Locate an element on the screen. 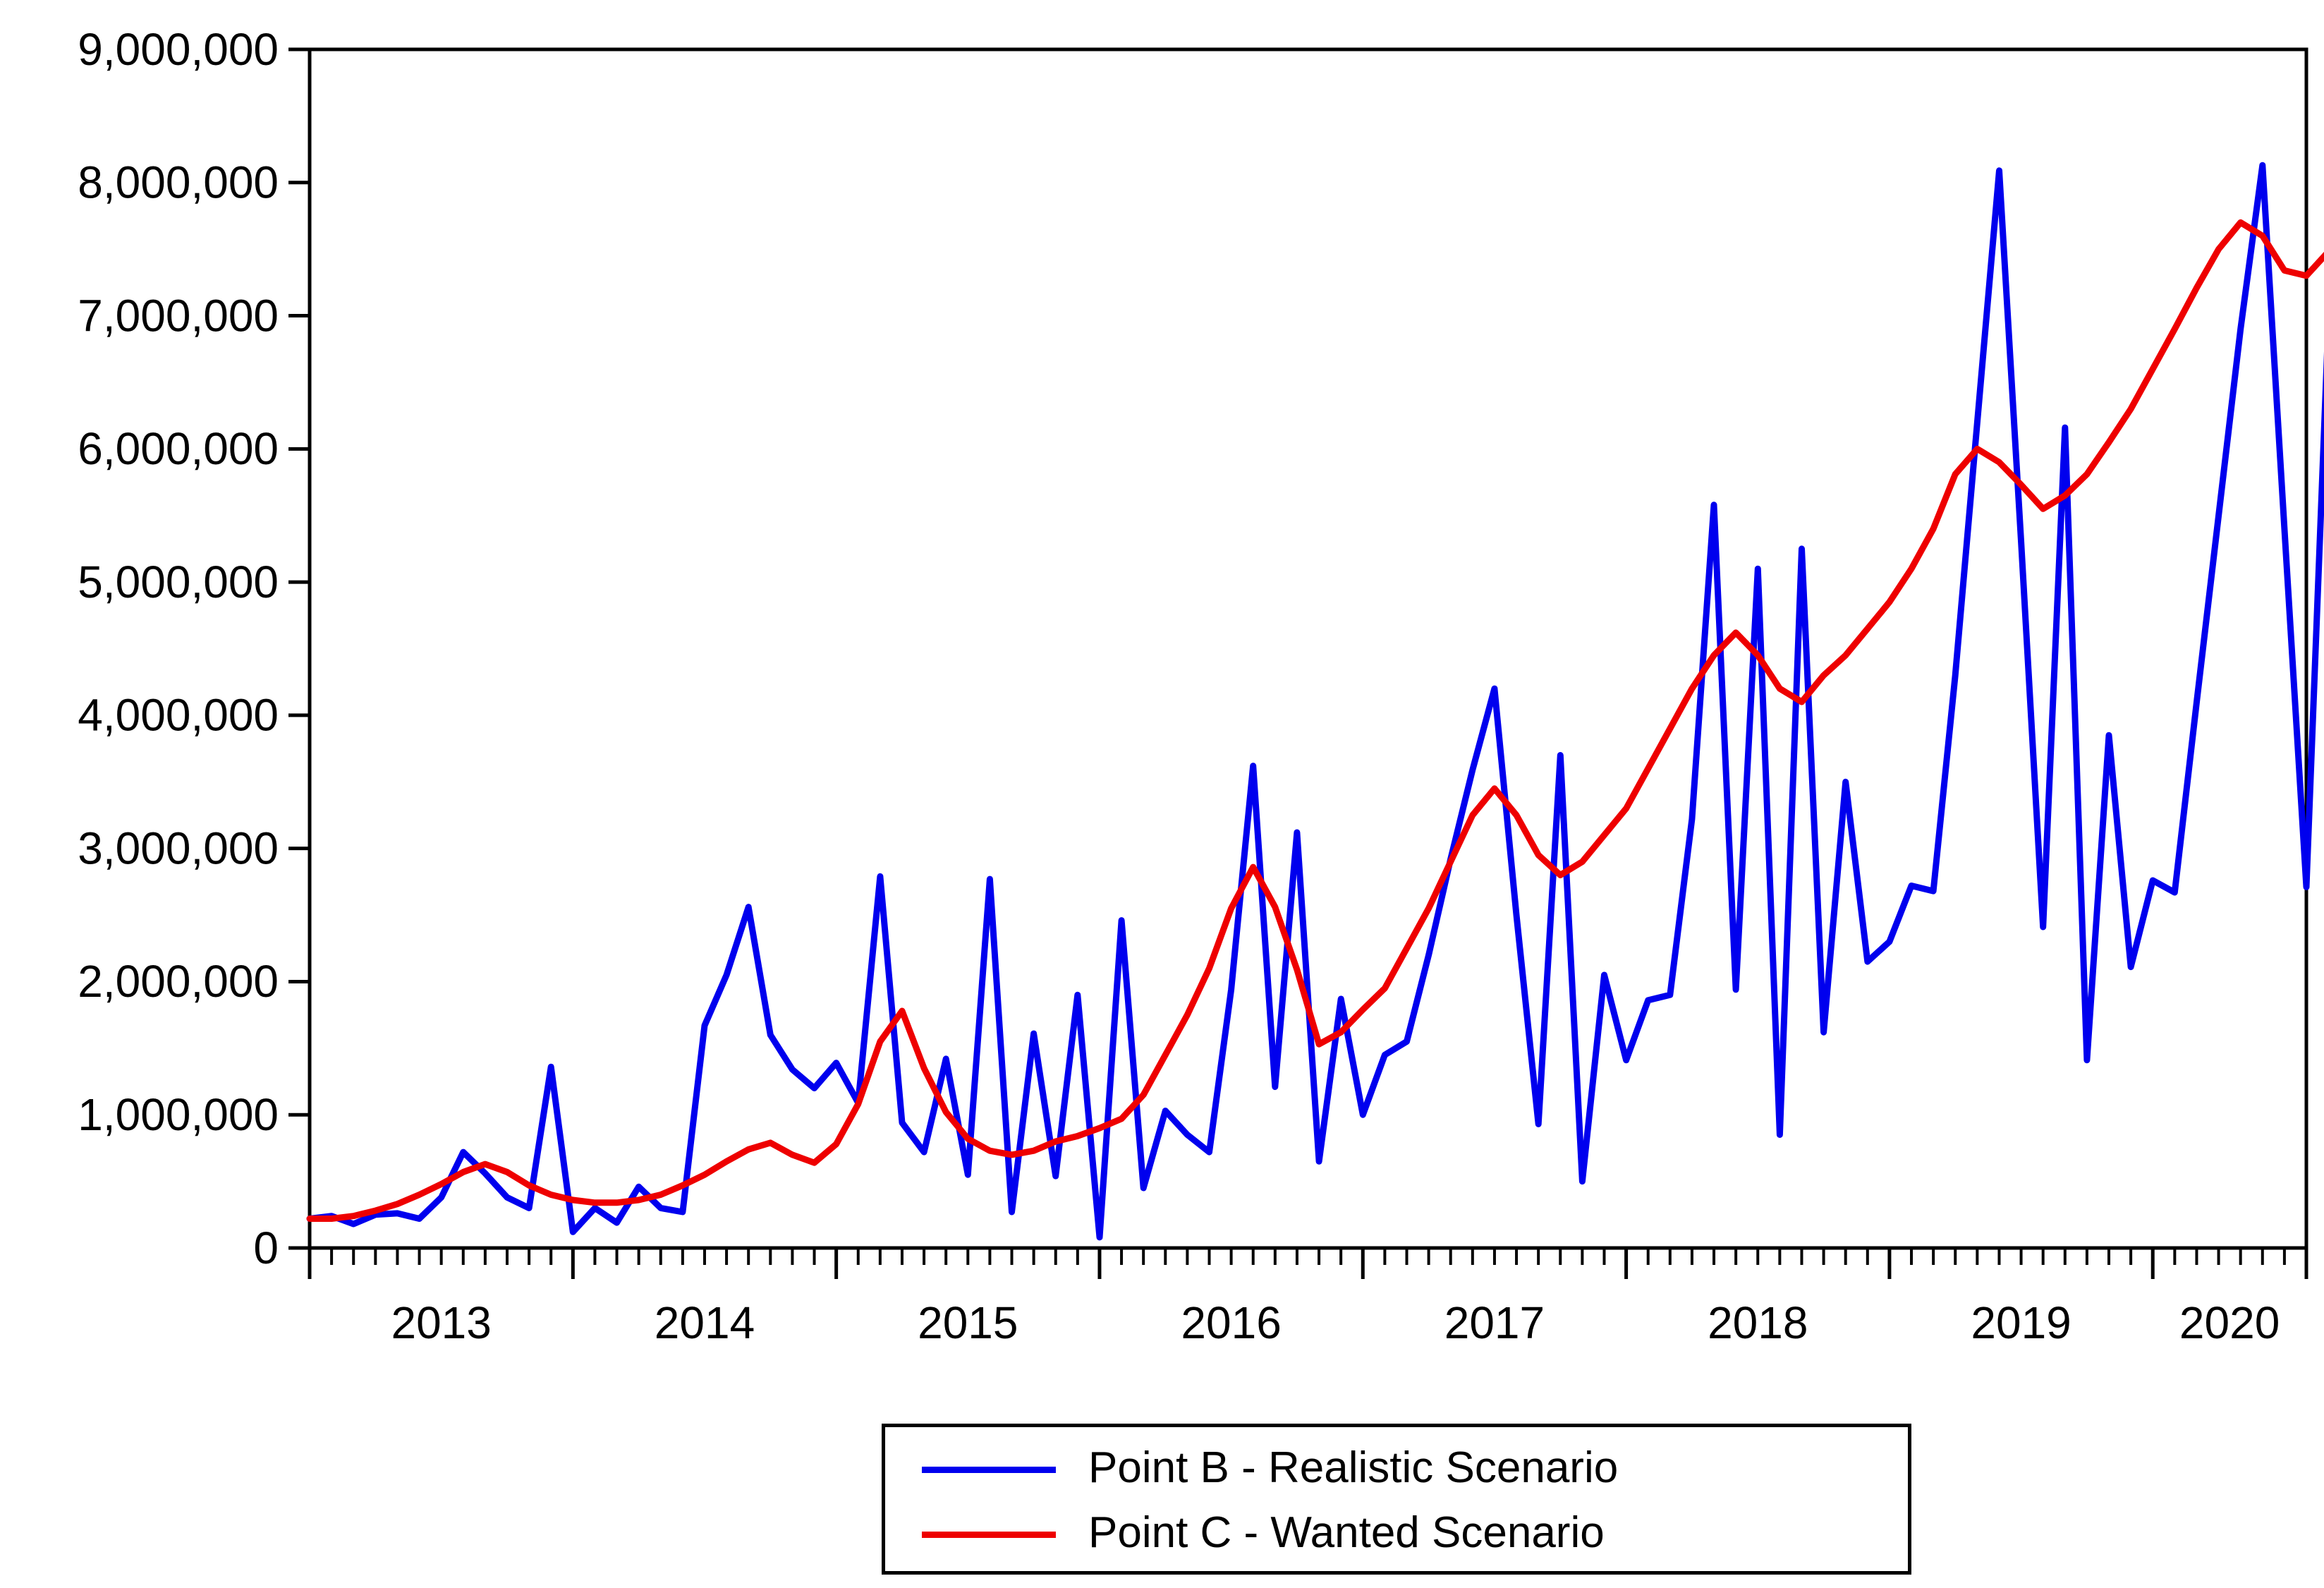  y-axis-label: 4,000,000 is located at coordinates (178, 715).